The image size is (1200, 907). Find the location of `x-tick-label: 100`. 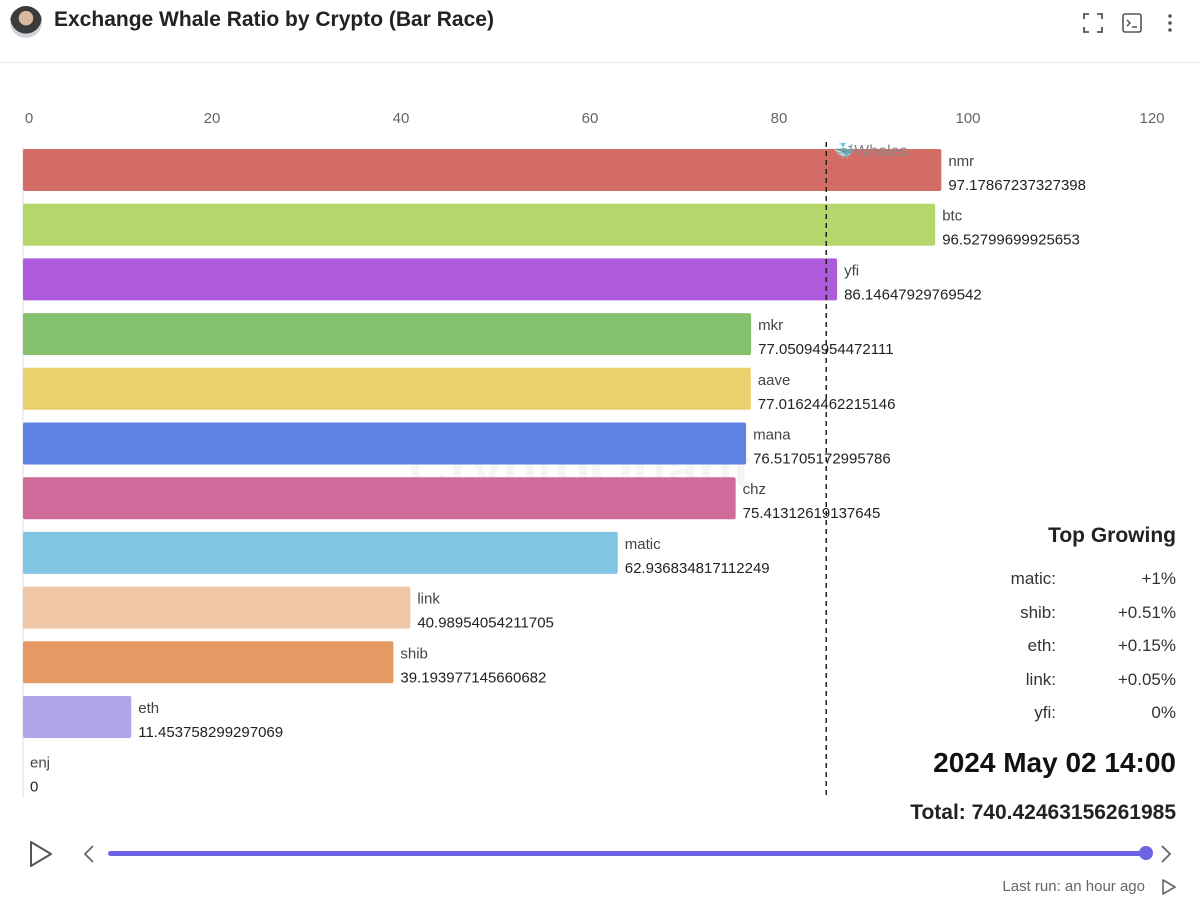

x-tick-label: 100 is located at coordinates (967, 118).